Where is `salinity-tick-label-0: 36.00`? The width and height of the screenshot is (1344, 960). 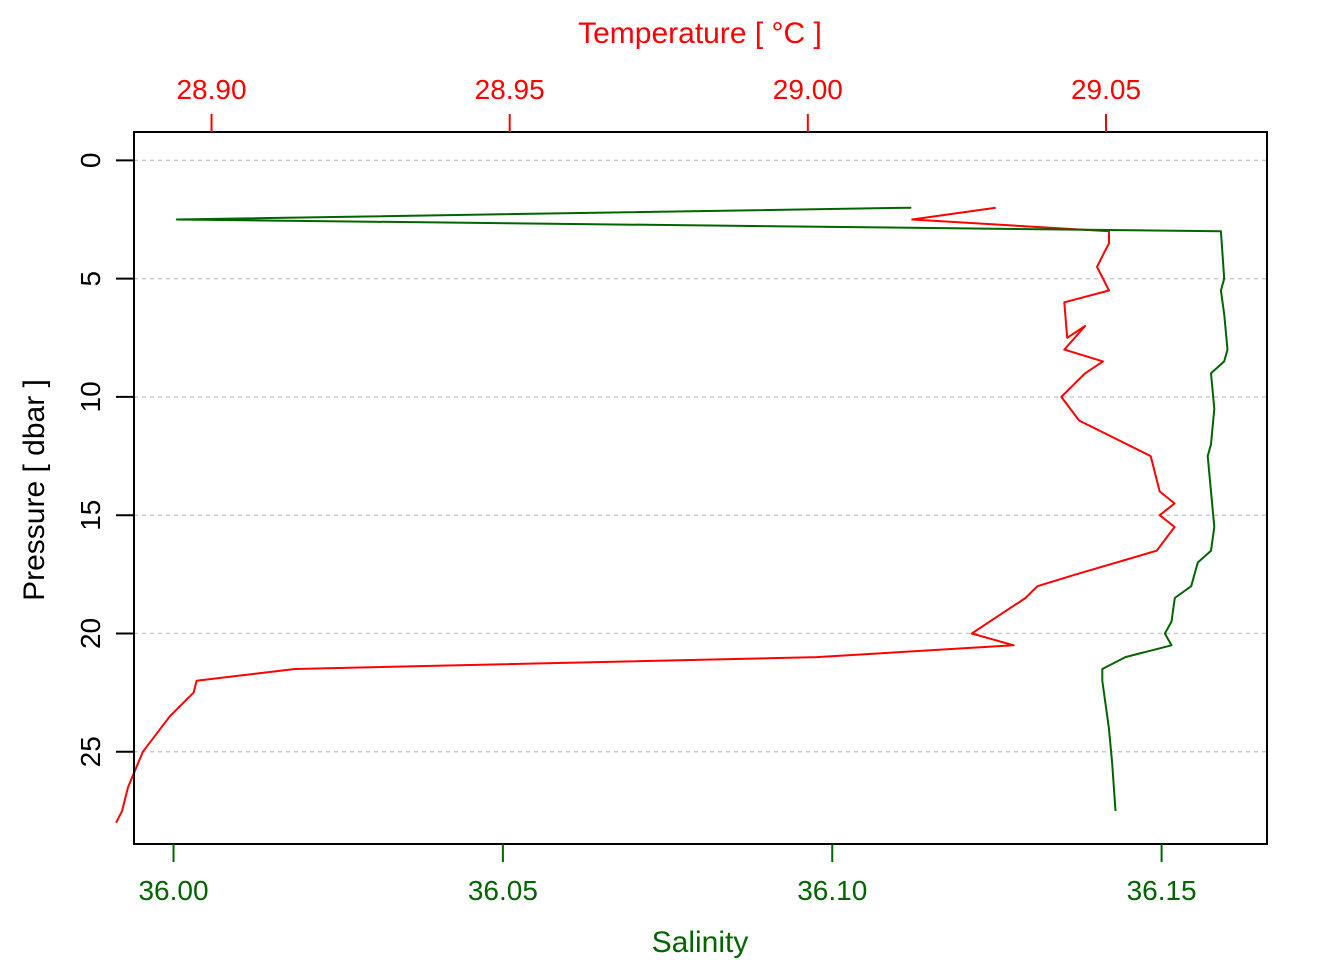 salinity-tick-label-0: 36.00 is located at coordinates (173, 890).